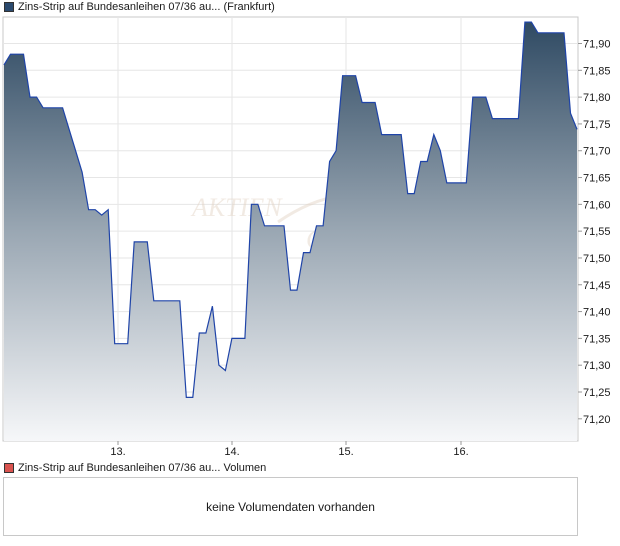  What do you see at coordinates (9, 468) in the screenshot?
I see `legend-volume-swatch` at bounding box center [9, 468].